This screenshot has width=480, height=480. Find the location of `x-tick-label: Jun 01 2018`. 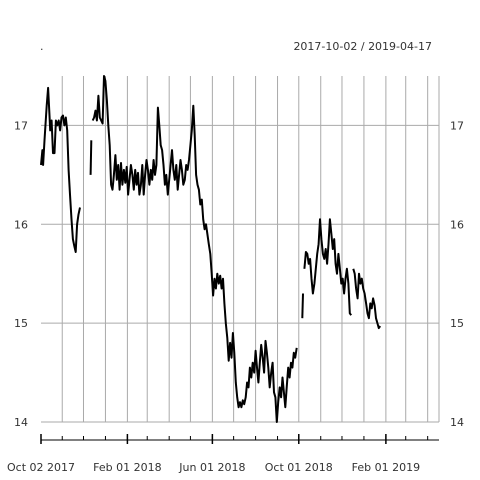

x-tick-label: Jun 01 2018 is located at coordinates (211, 467).